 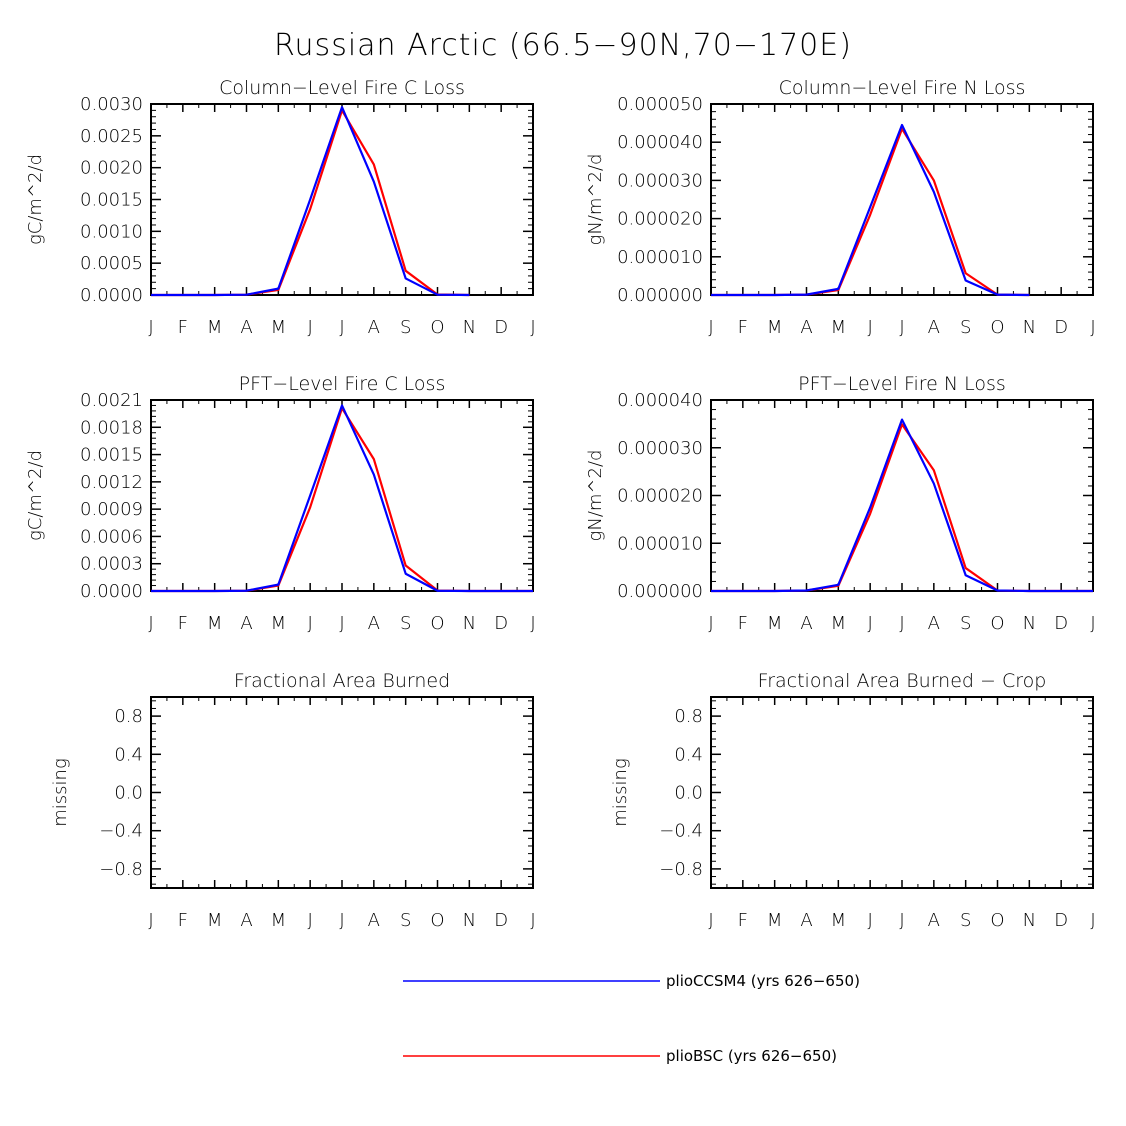 What do you see at coordinates (111, 231) in the screenshot?
I see `y-tick-label: 0.0010` at bounding box center [111, 231].